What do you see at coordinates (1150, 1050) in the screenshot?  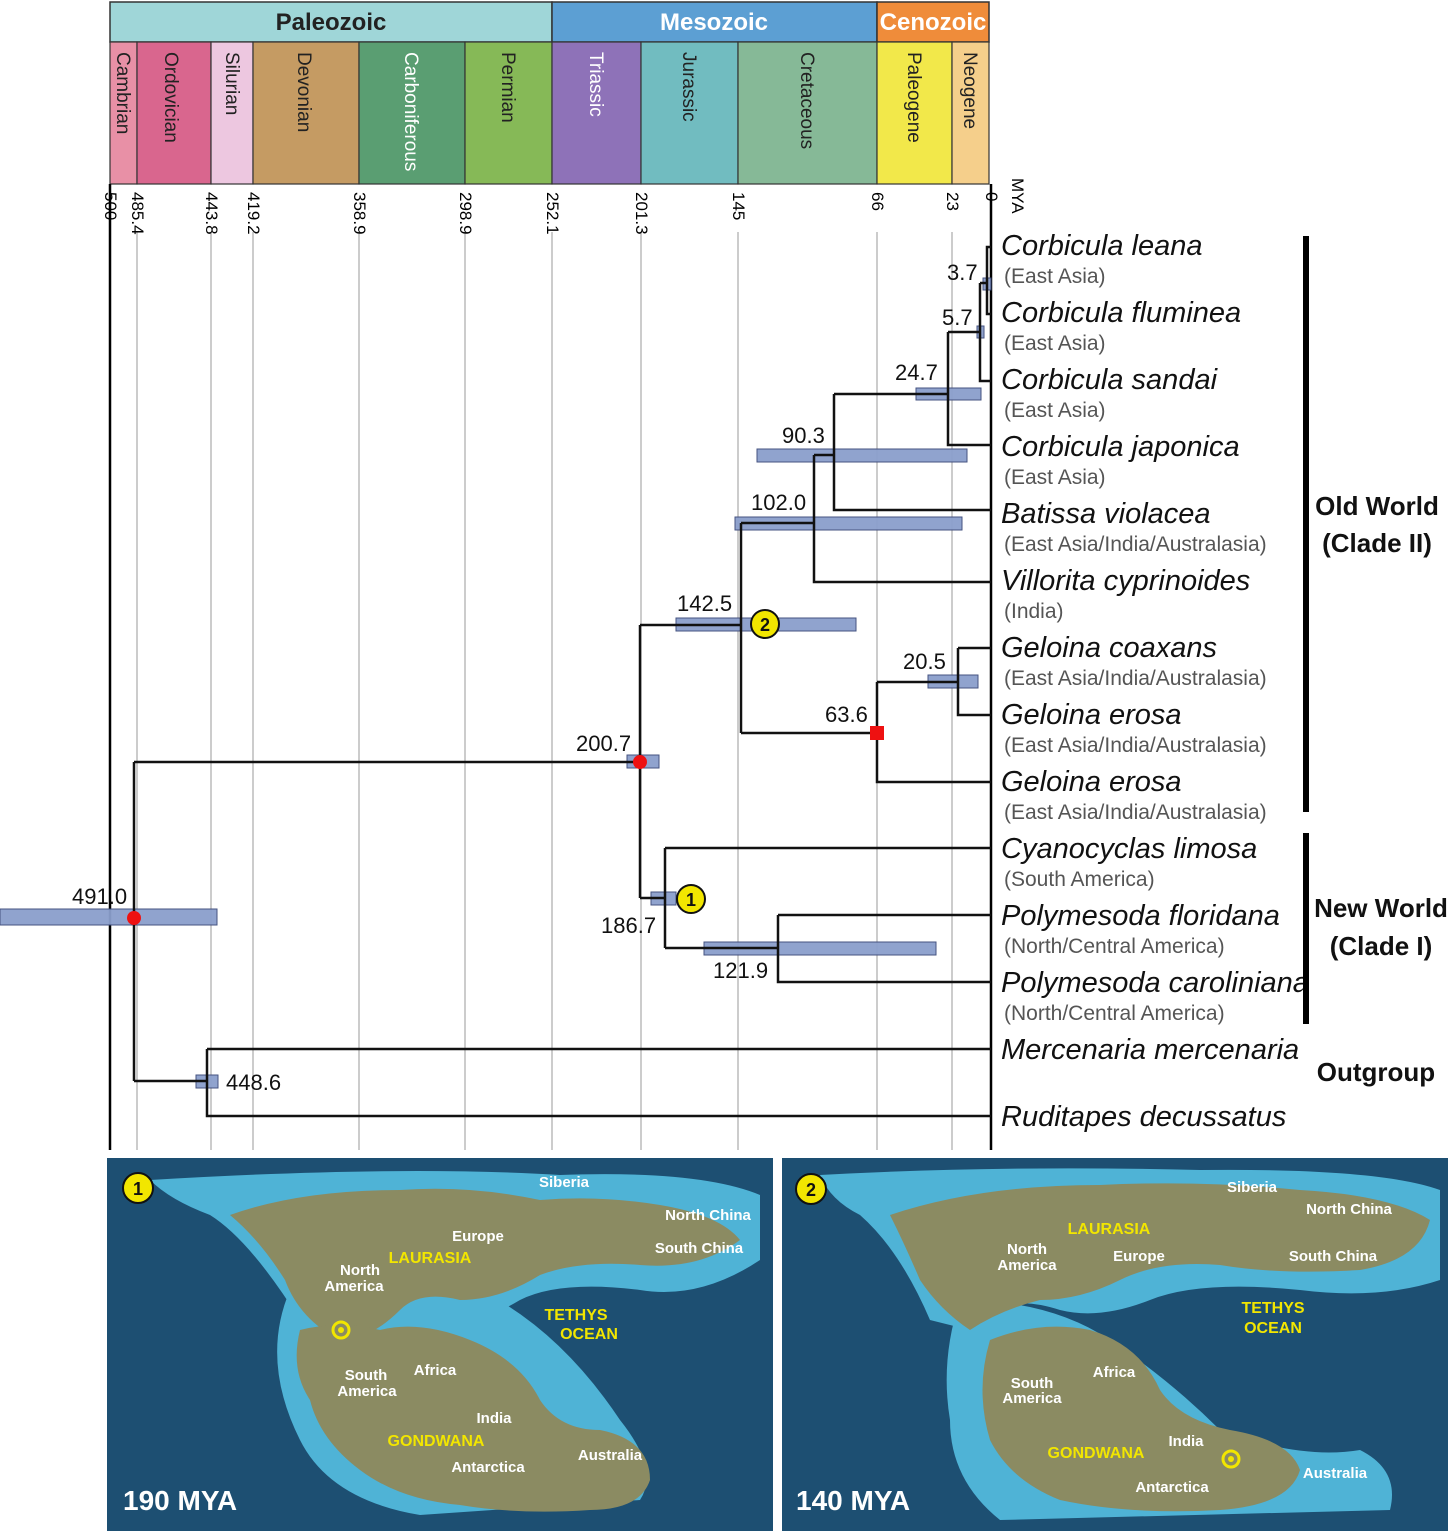 I see `taxon-name: Mercenaria mercenaria` at bounding box center [1150, 1050].